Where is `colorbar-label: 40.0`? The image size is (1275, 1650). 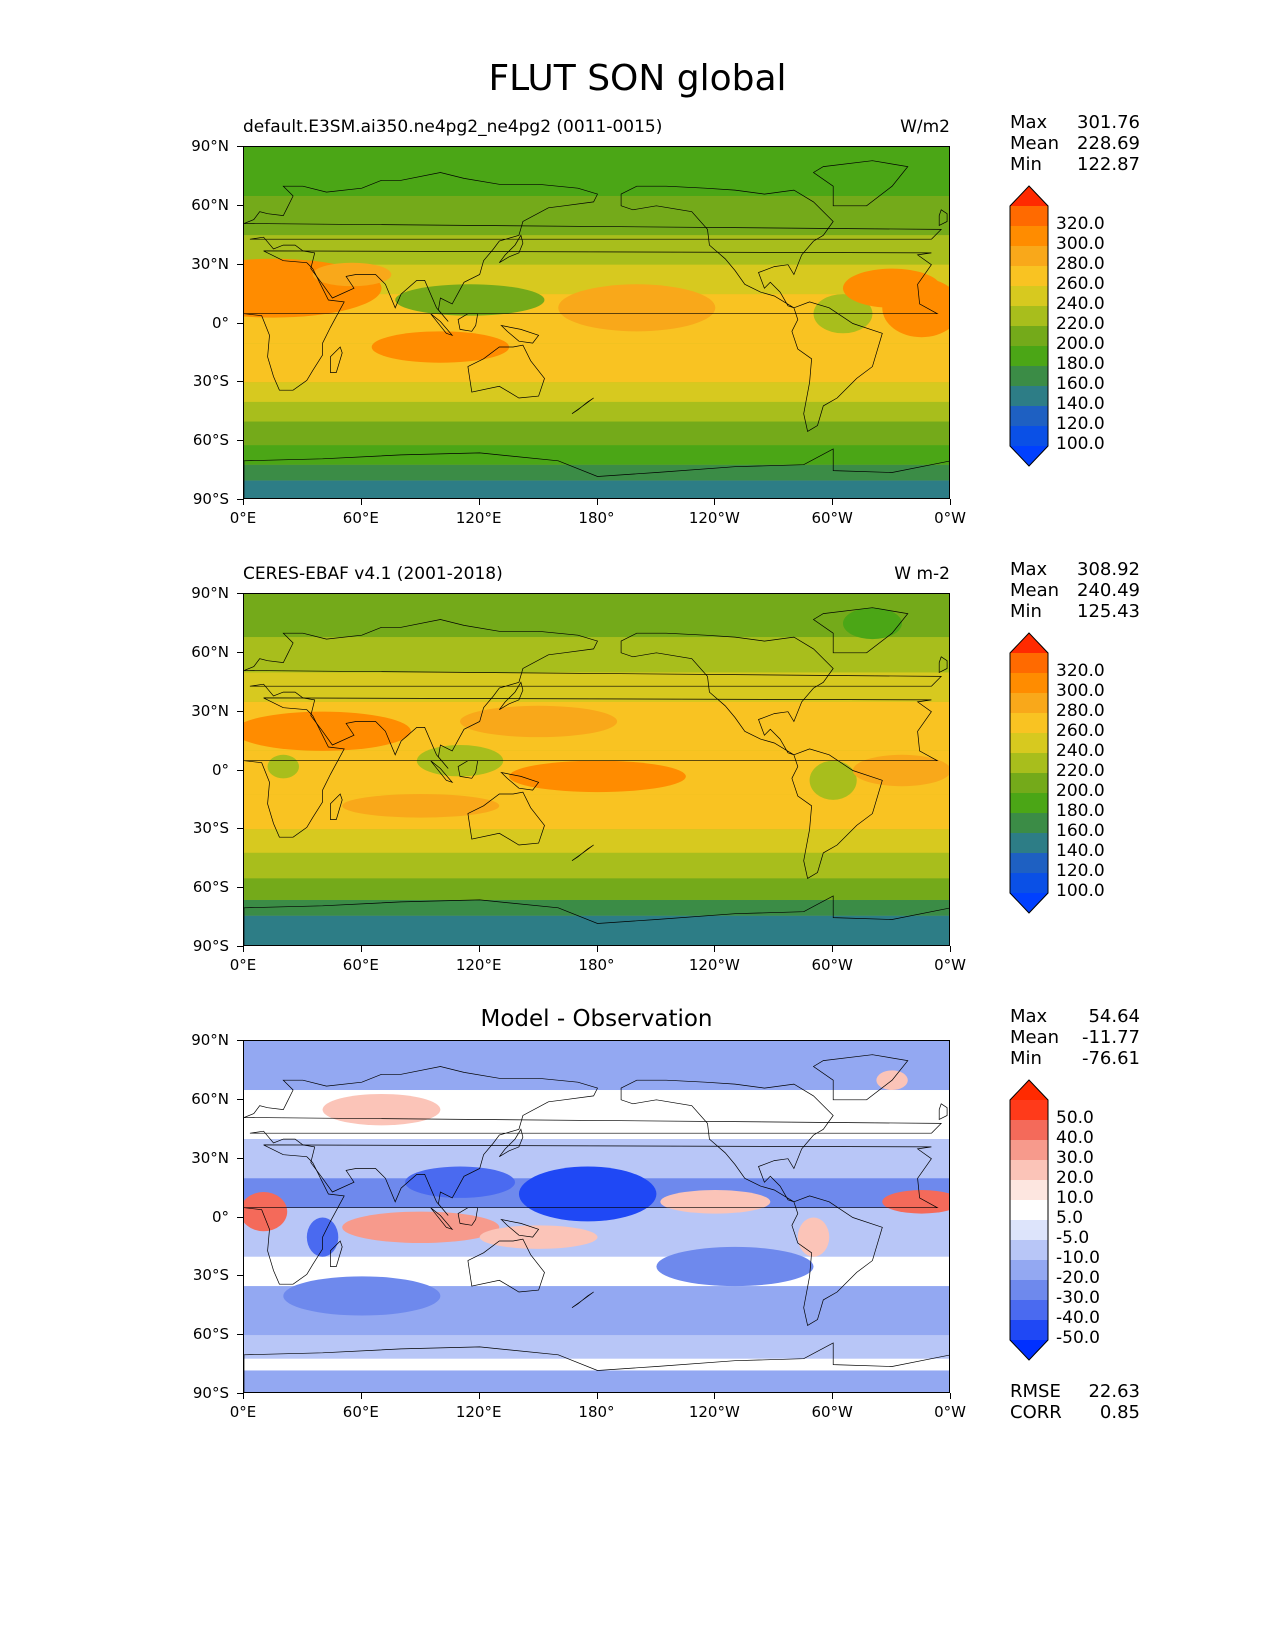
colorbar-label: 40.0 is located at coordinates (1075, 1138).